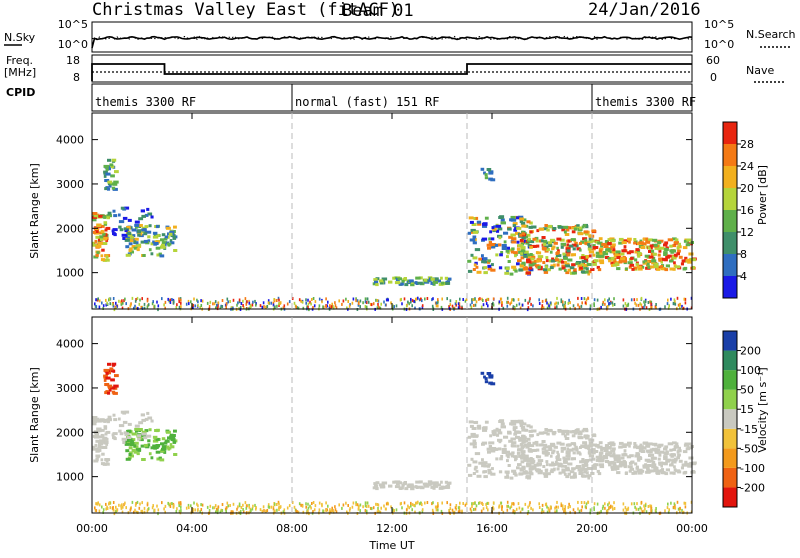 The width and height of the screenshot is (800, 558). I want to click on time-tick-label: 20:00, so click(592, 528).